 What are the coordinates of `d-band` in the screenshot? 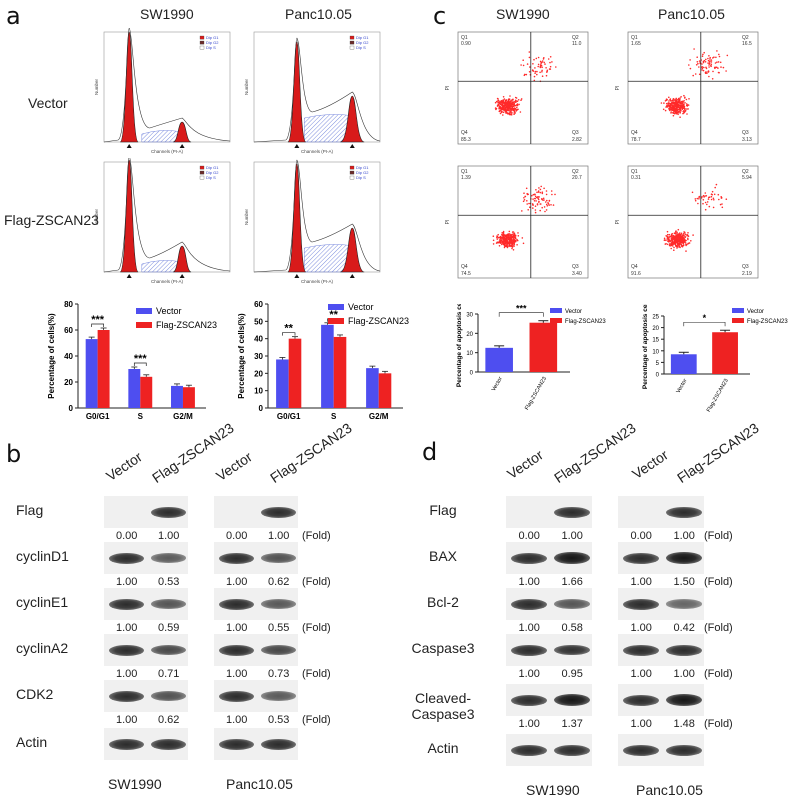 It's located at (529, 700).